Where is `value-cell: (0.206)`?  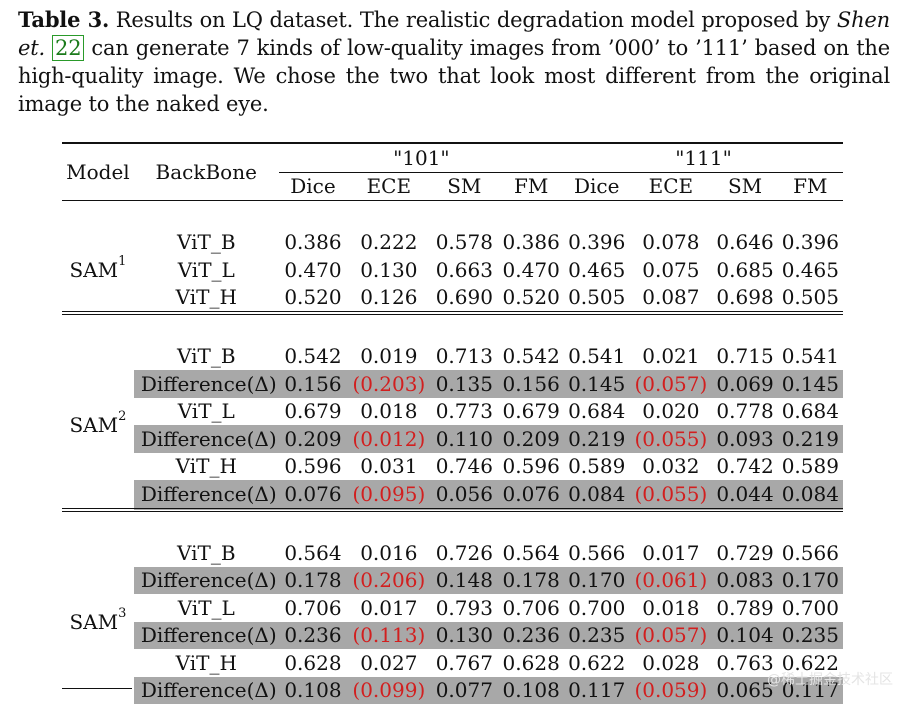
value-cell: (0.206) is located at coordinates (388, 581).